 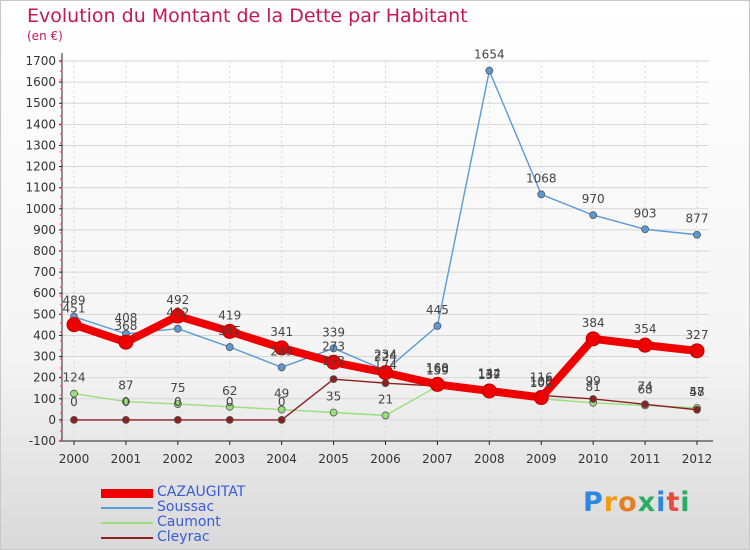 I want to click on logo-letter: x, so click(x=647, y=502).